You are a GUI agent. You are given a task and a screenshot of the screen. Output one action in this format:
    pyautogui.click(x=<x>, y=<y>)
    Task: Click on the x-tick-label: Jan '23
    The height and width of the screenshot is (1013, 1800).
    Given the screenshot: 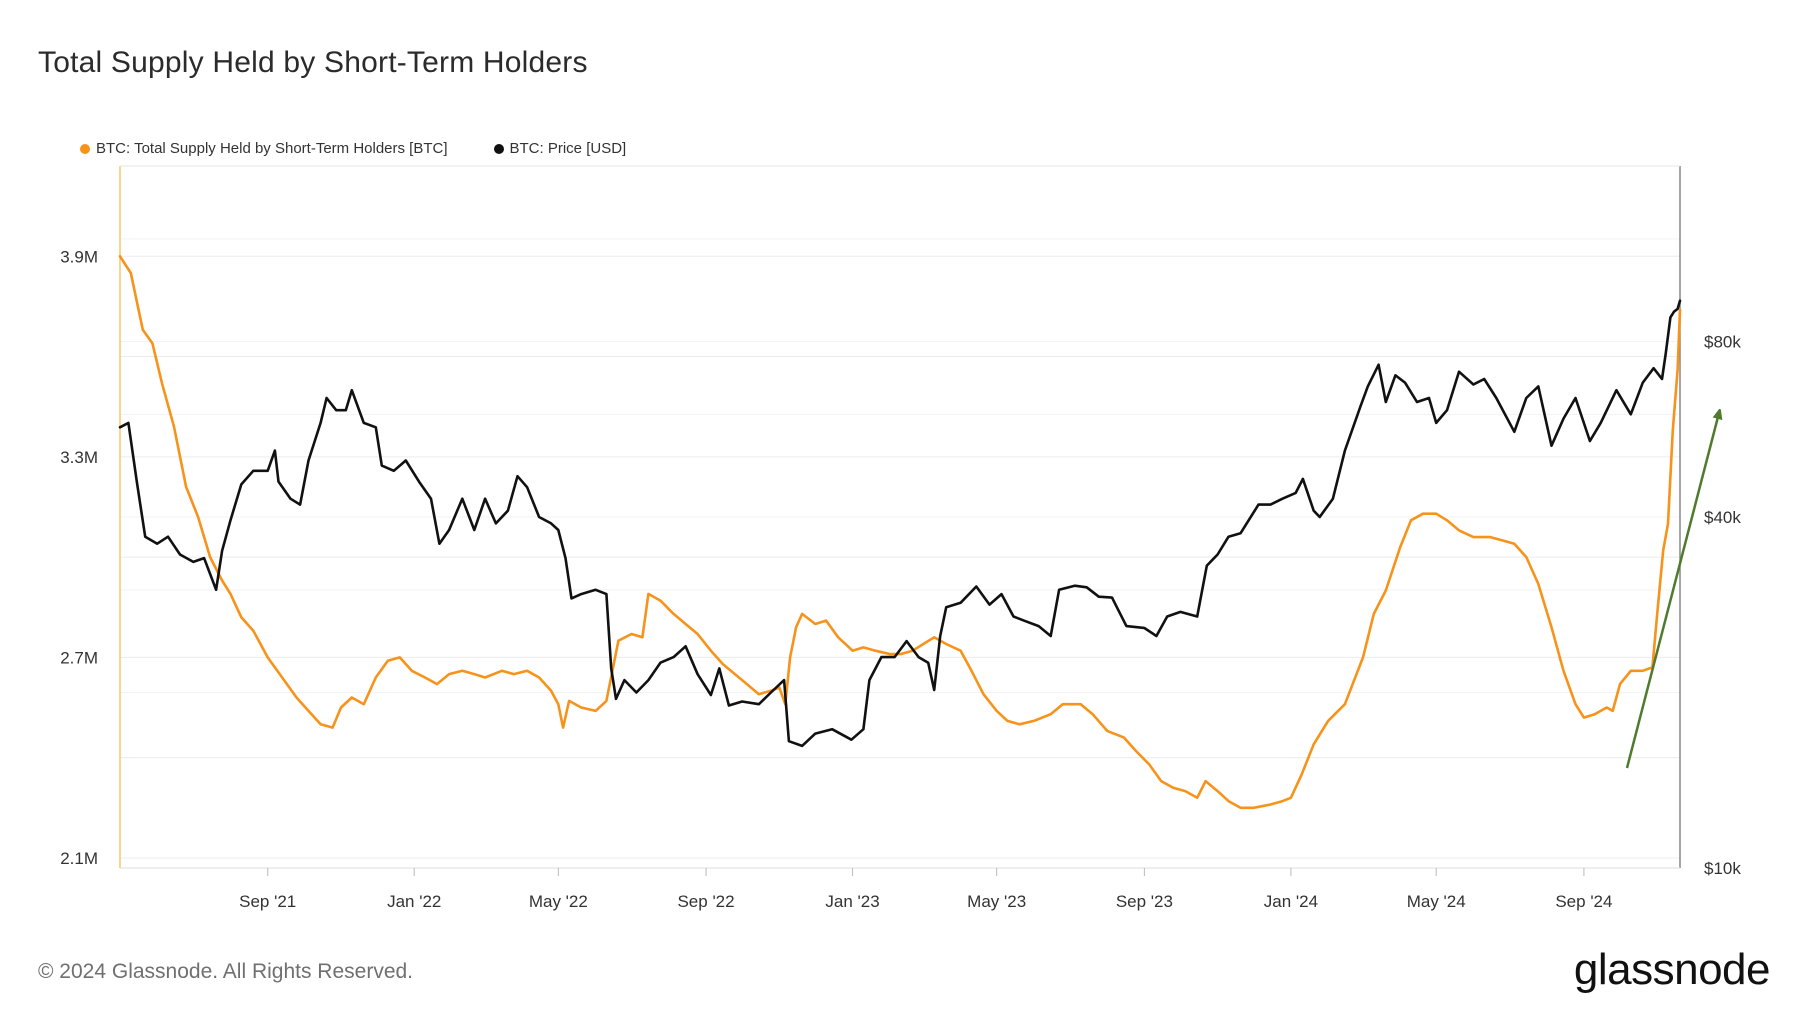 What is the action you would take?
    pyautogui.click(x=852, y=901)
    